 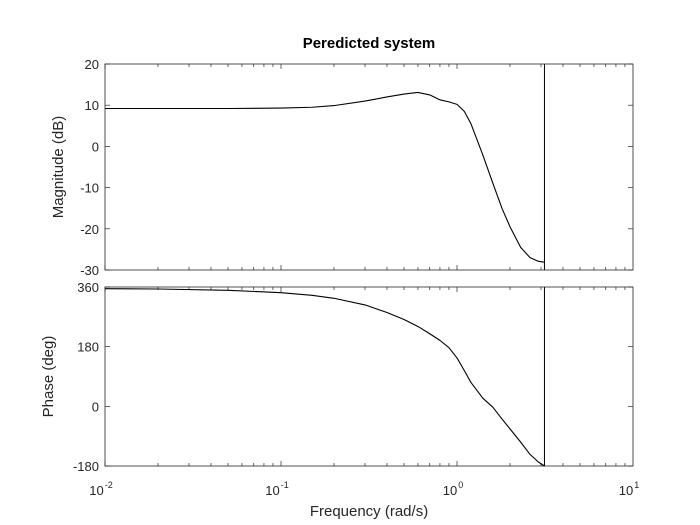 What do you see at coordinates (369, 43) in the screenshot?
I see `chart-title: Peredicted system` at bounding box center [369, 43].